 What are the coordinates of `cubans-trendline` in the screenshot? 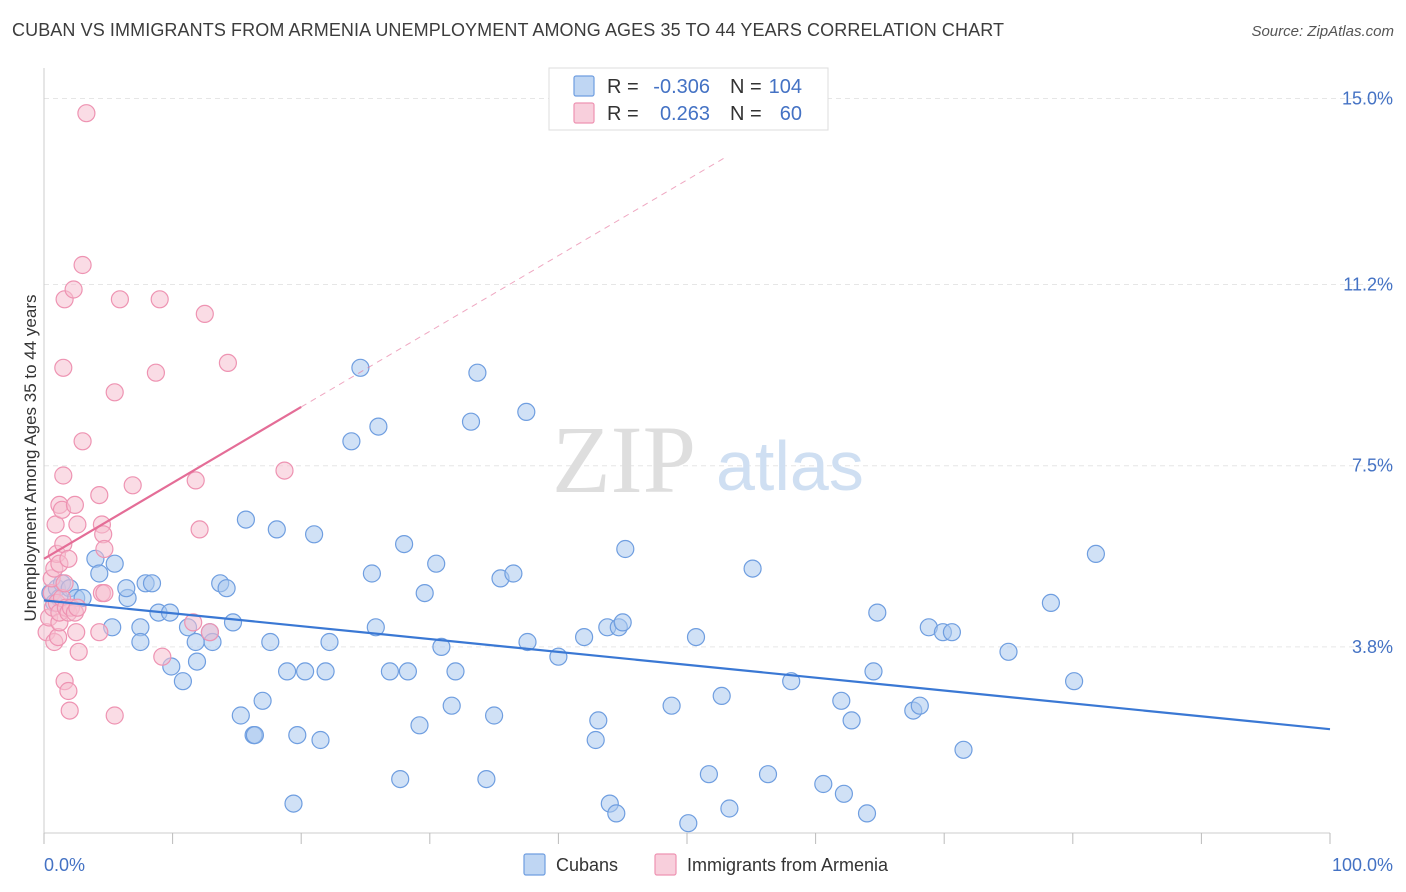 It's located at (687, 665).